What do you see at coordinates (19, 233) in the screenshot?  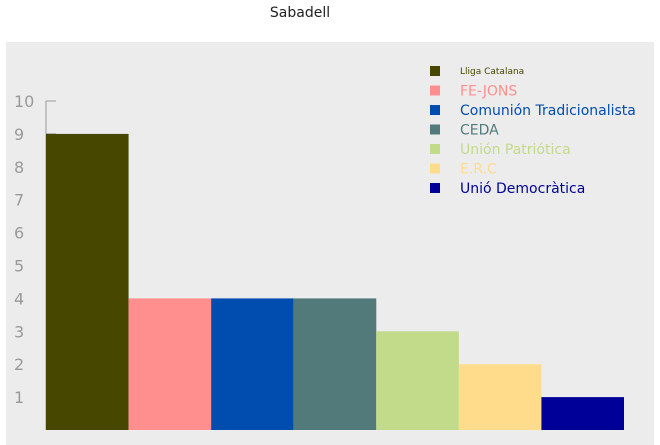 I see `y-tick-label: 6` at bounding box center [19, 233].